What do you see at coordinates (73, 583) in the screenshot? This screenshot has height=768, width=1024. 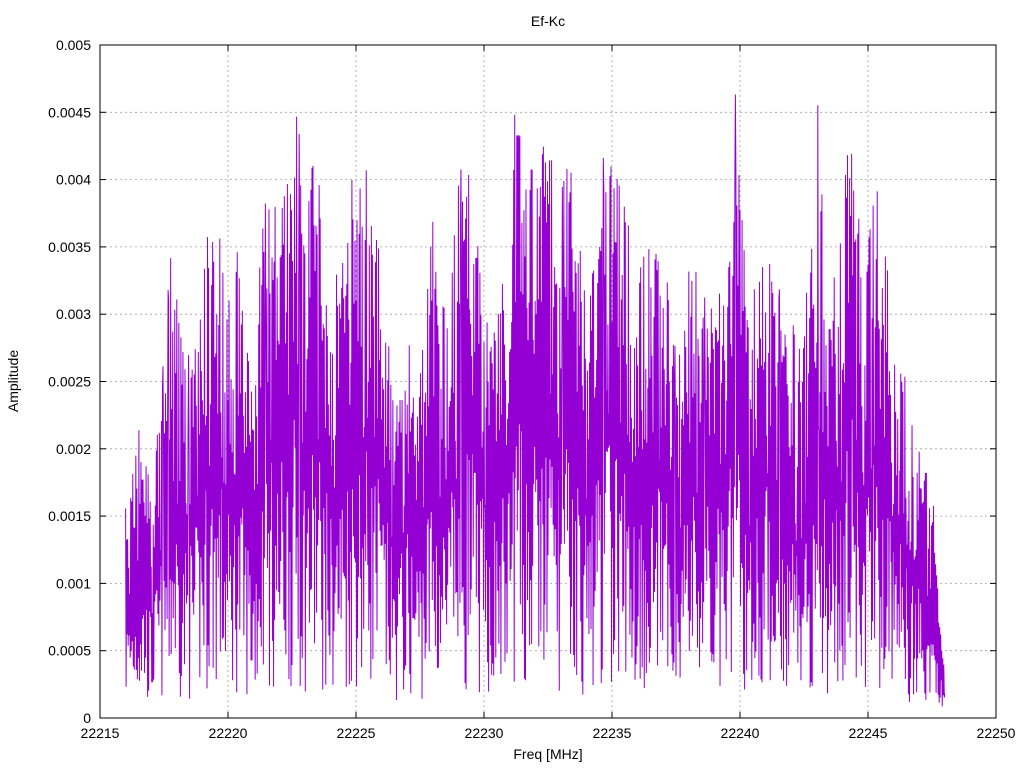 I see `y-tick-label: 0.001` at bounding box center [73, 583].